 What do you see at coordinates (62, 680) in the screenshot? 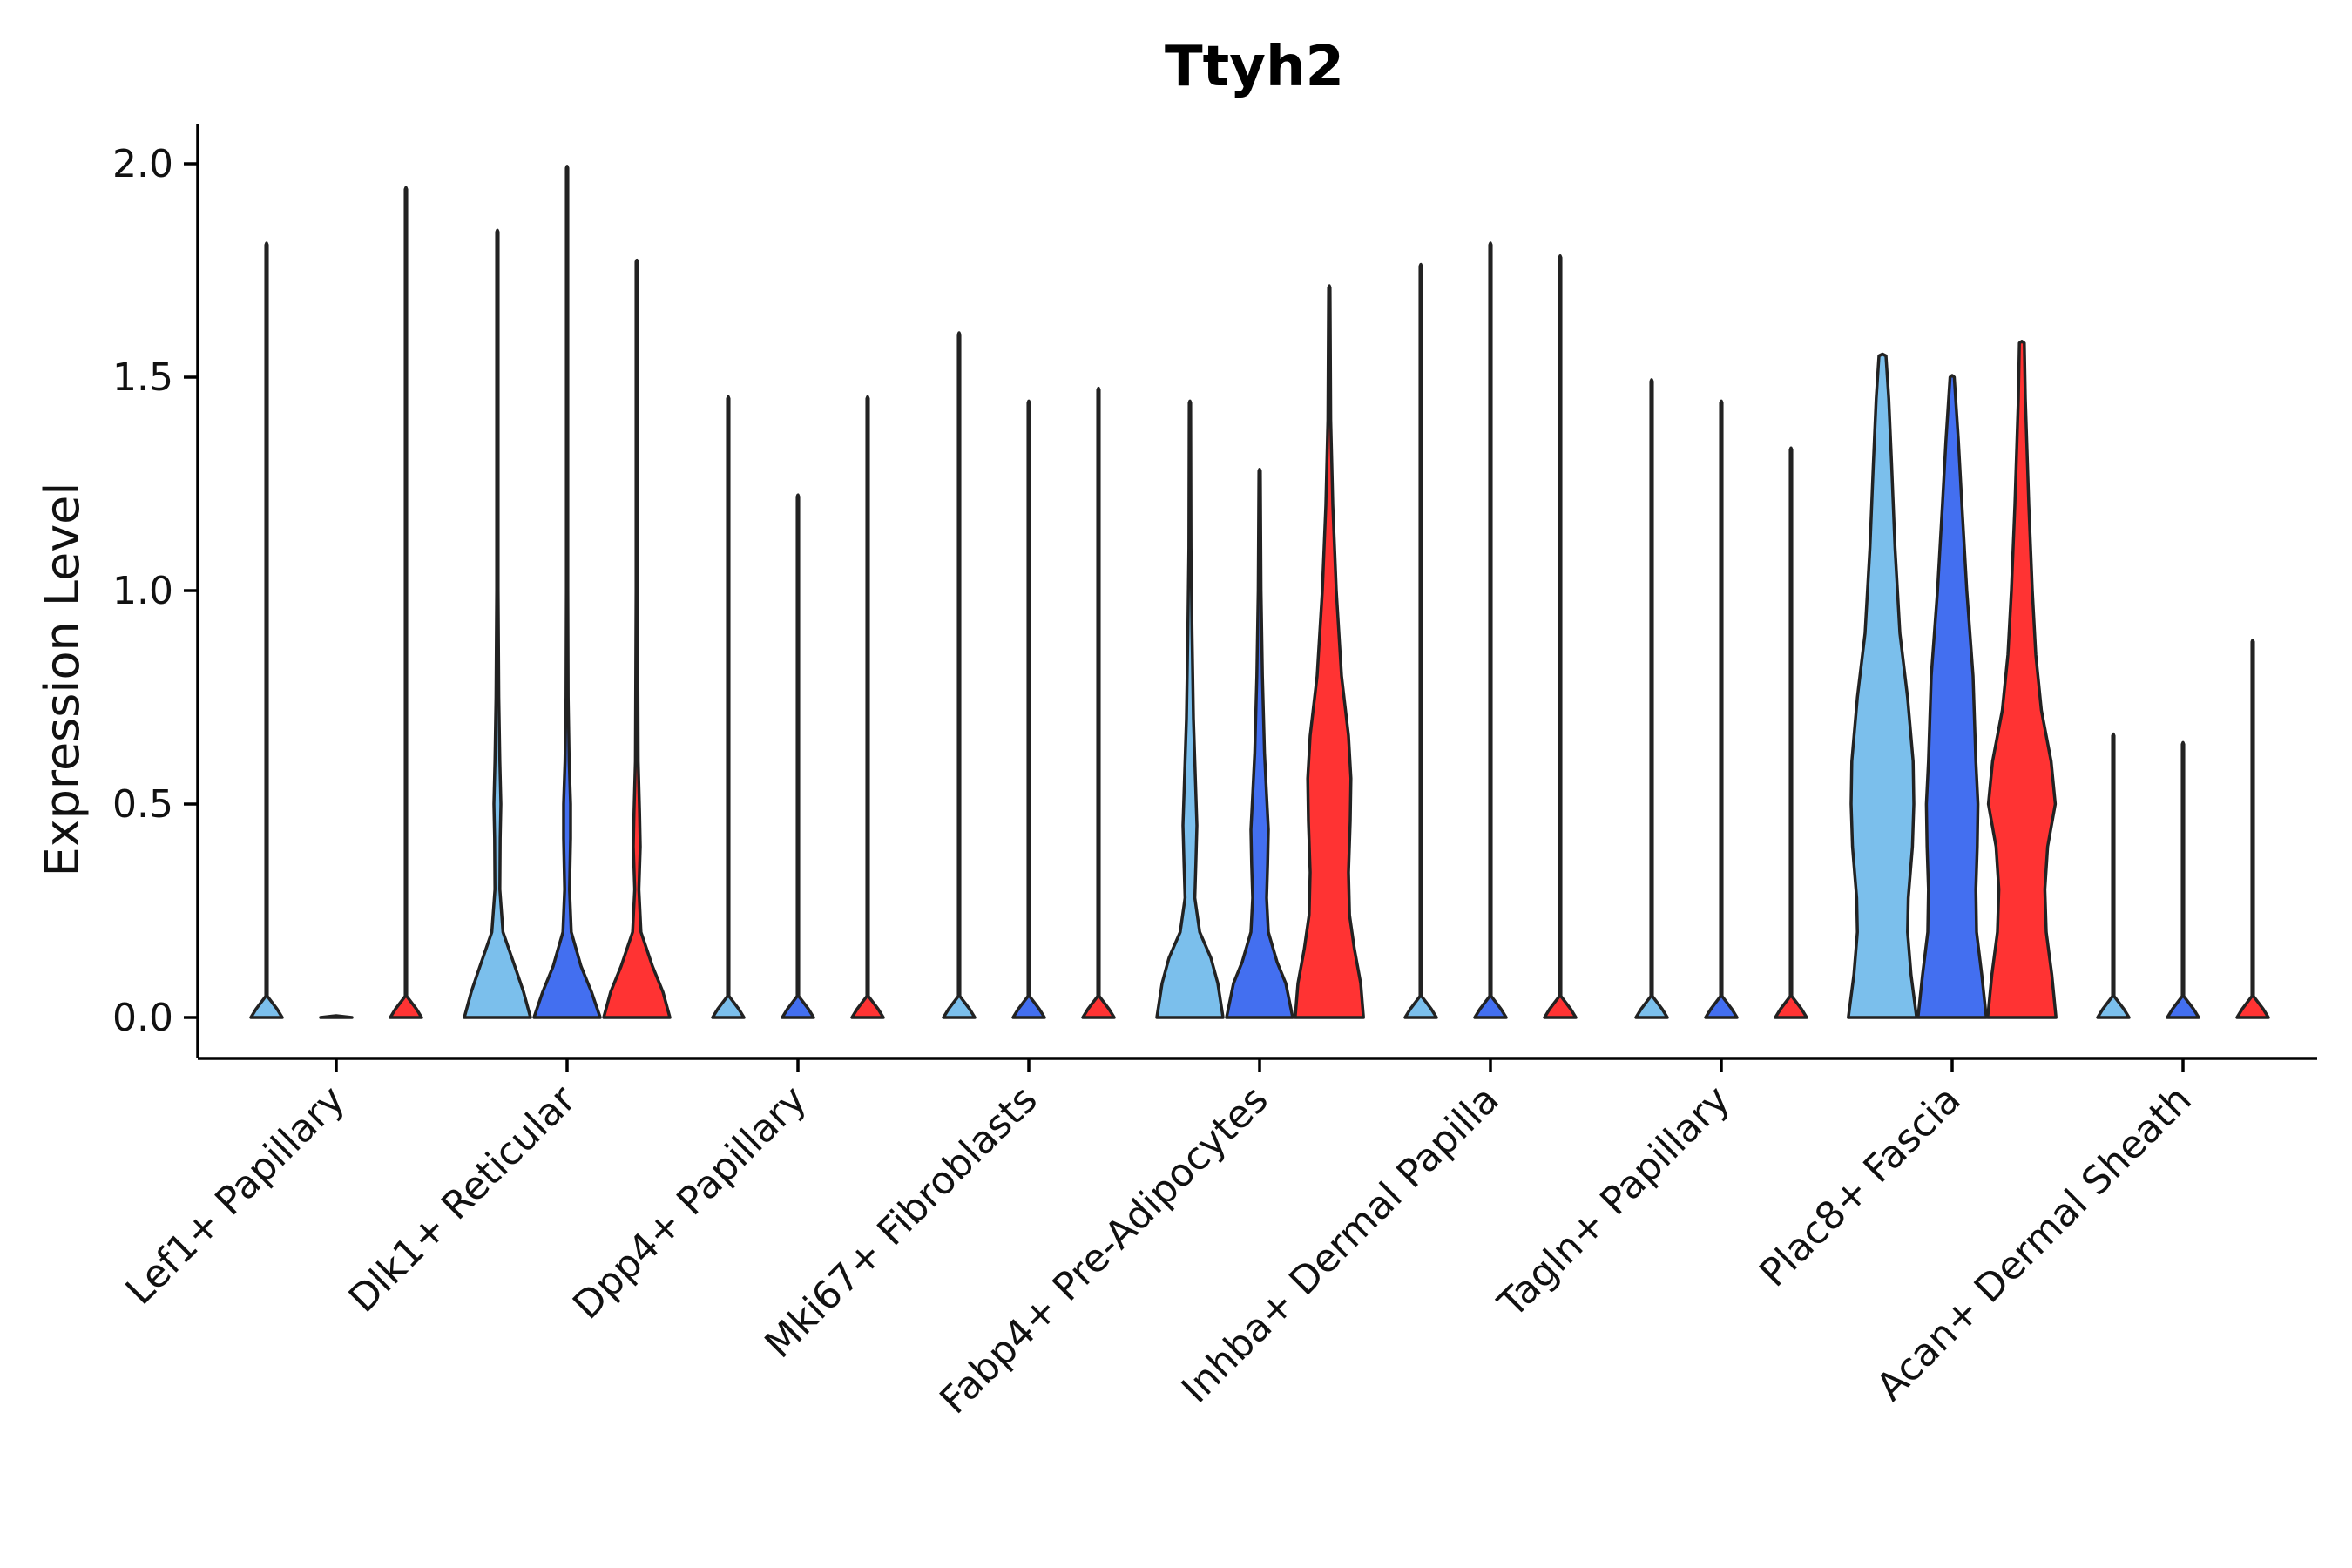
I see `y-axis-title: Expression Level` at bounding box center [62, 680].